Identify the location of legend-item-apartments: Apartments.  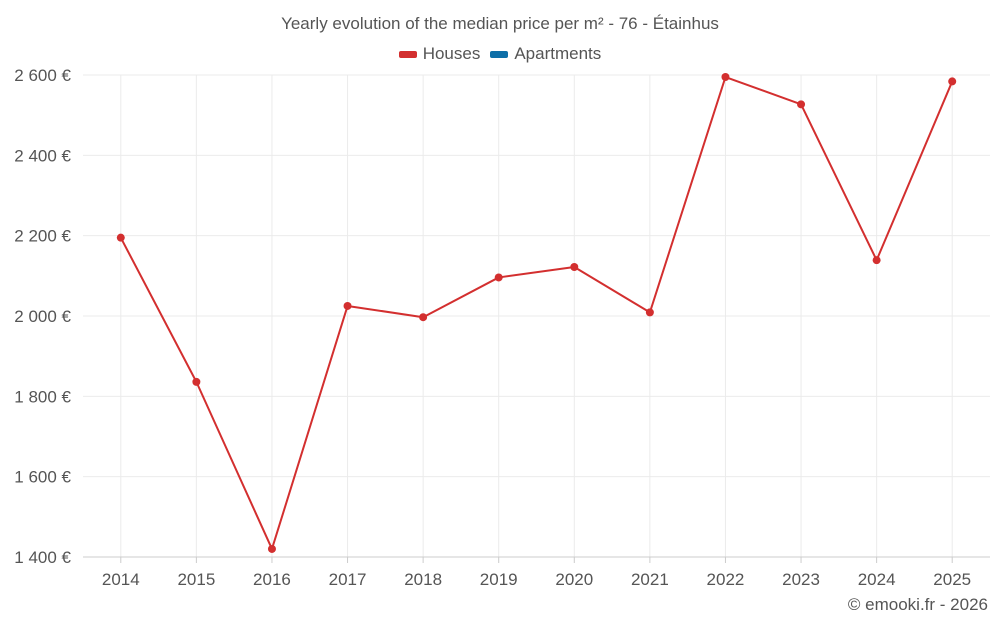
(545, 54).